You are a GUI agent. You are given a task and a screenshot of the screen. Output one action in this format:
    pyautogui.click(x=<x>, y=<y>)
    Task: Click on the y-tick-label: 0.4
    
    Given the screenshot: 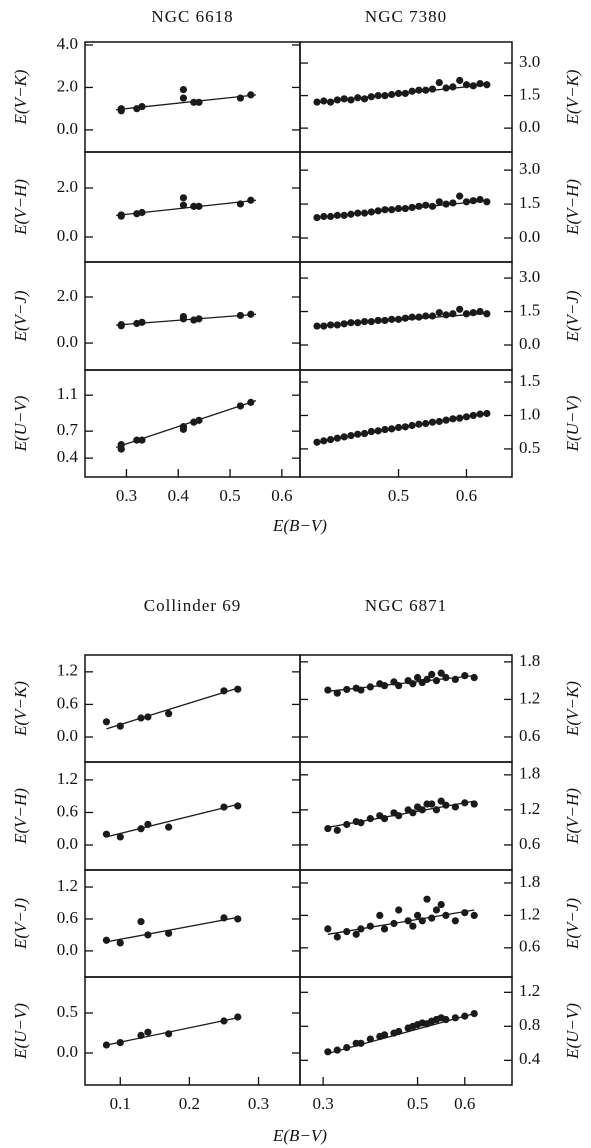 What is the action you would take?
    pyautogui.click(x=530, y=1058)
    